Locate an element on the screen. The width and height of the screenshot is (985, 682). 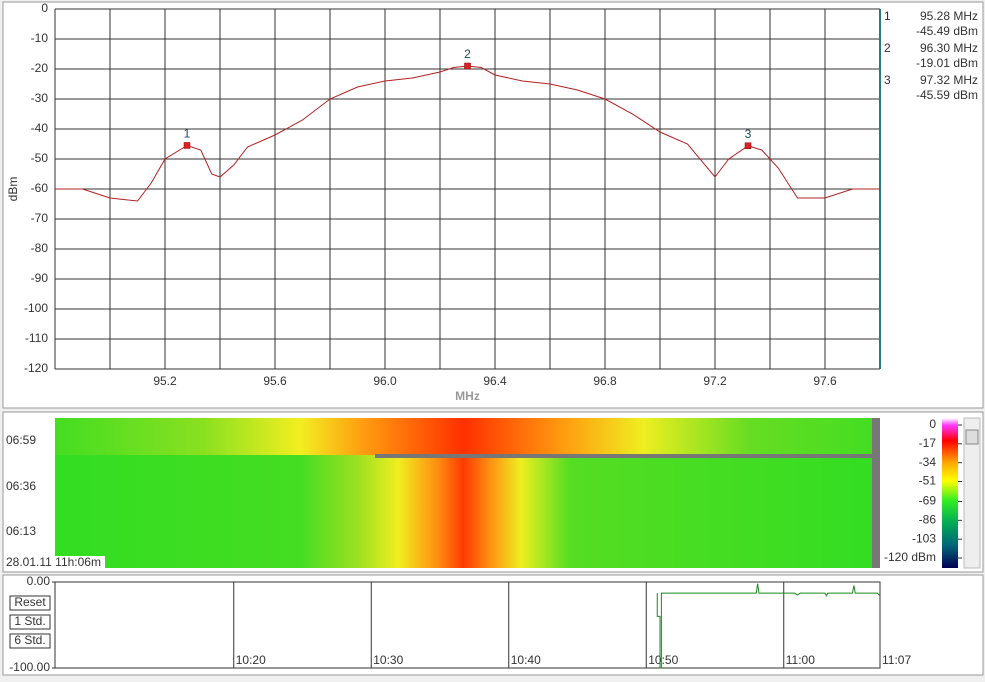
y-tick-label: -50 is located at coordinates (40, 158).